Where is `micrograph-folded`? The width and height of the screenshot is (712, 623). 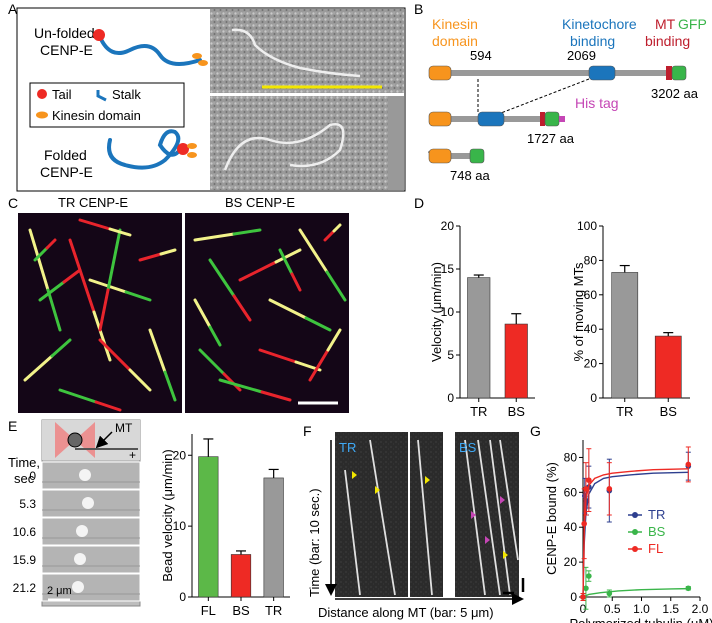 micrograph-folded is located at coordinates (307, 143).